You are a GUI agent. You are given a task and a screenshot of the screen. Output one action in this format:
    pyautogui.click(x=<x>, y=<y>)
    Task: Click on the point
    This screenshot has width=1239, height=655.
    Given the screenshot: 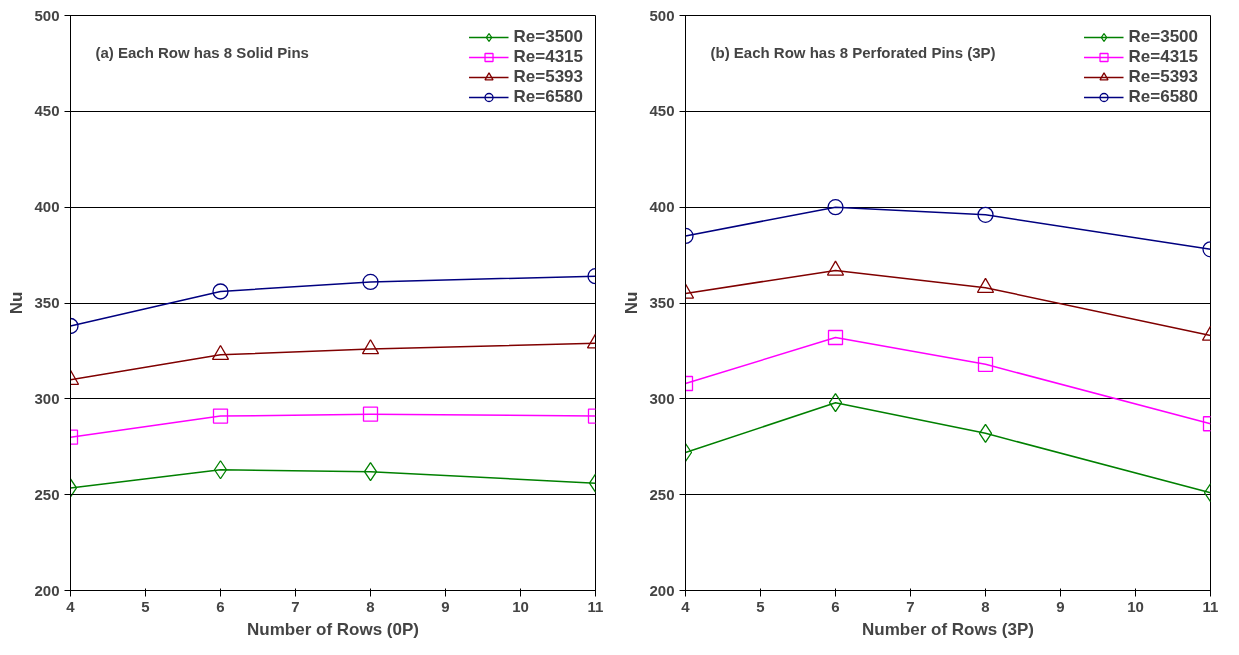 What is the action you would take?
    pyautogui.click(x=370, y=347)
    